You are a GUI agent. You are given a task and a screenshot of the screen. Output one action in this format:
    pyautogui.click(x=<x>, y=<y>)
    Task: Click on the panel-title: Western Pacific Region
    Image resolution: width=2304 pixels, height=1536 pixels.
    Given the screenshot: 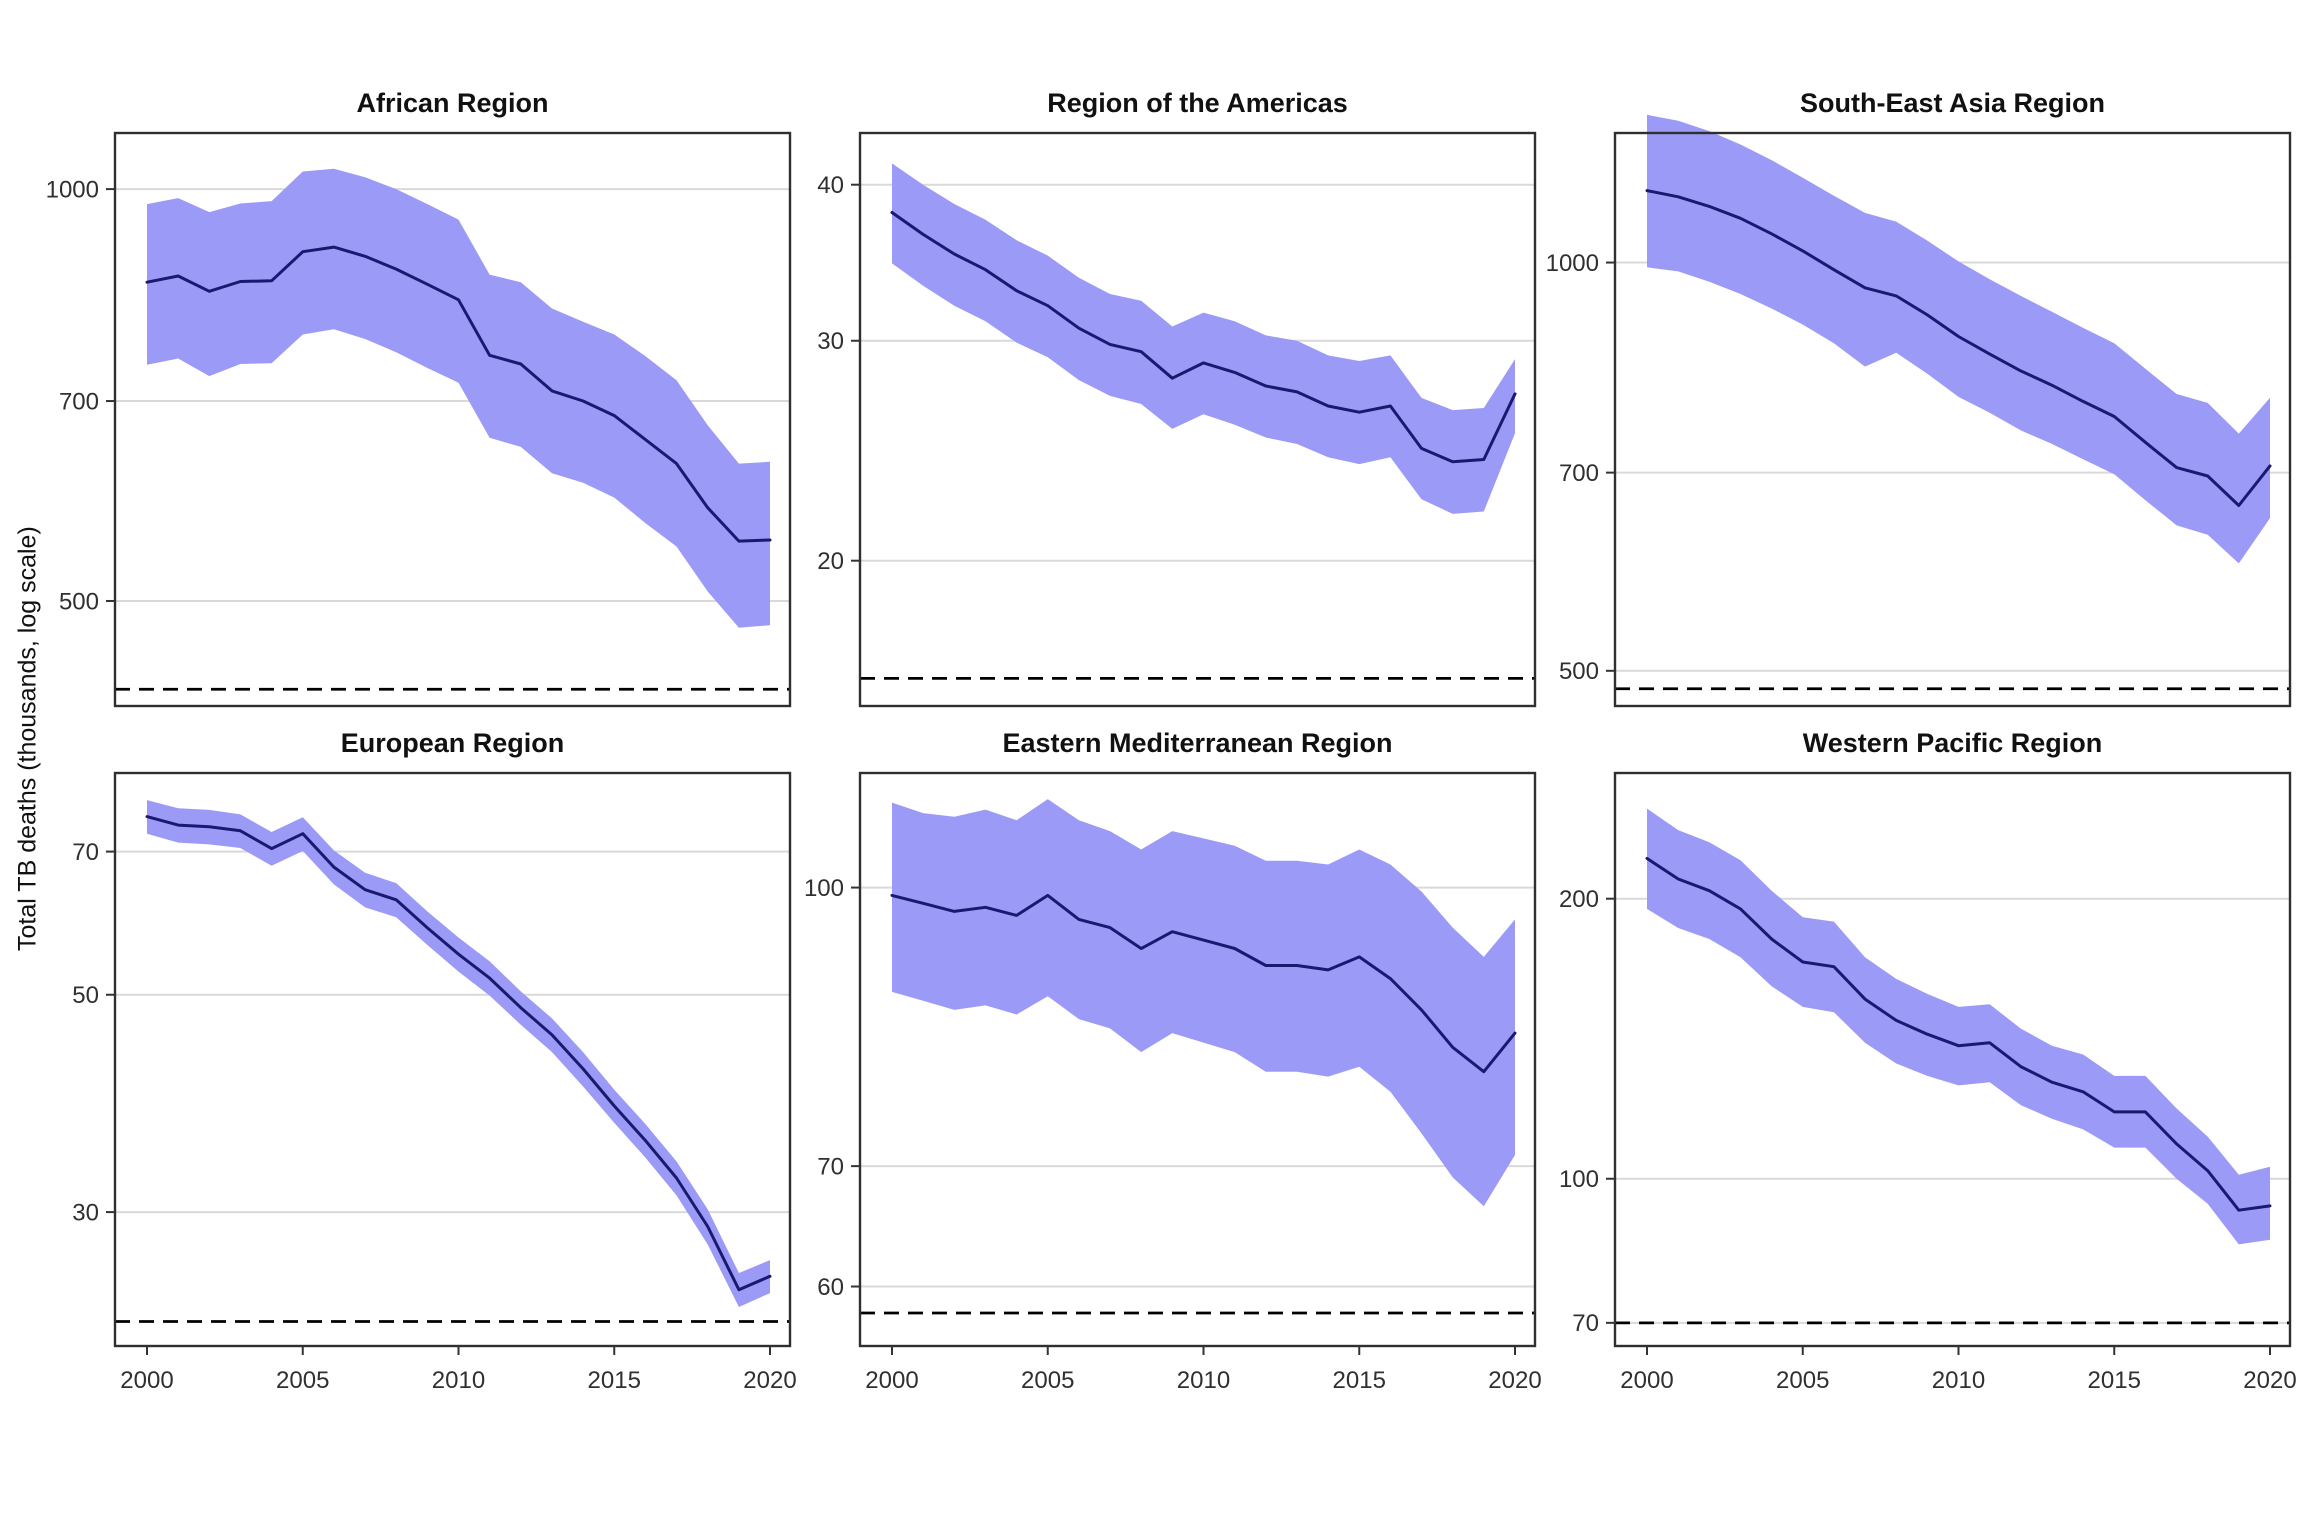 What is the action you would take?
    pyautogui.click(x=1953, y=743)
    